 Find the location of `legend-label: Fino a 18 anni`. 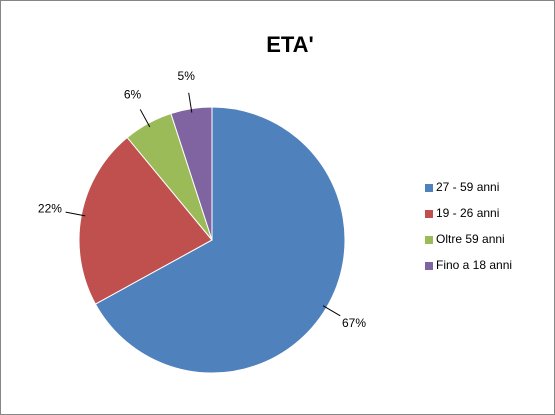

legend-label: Fino a 18 anni is located at coordinates (474, 265).